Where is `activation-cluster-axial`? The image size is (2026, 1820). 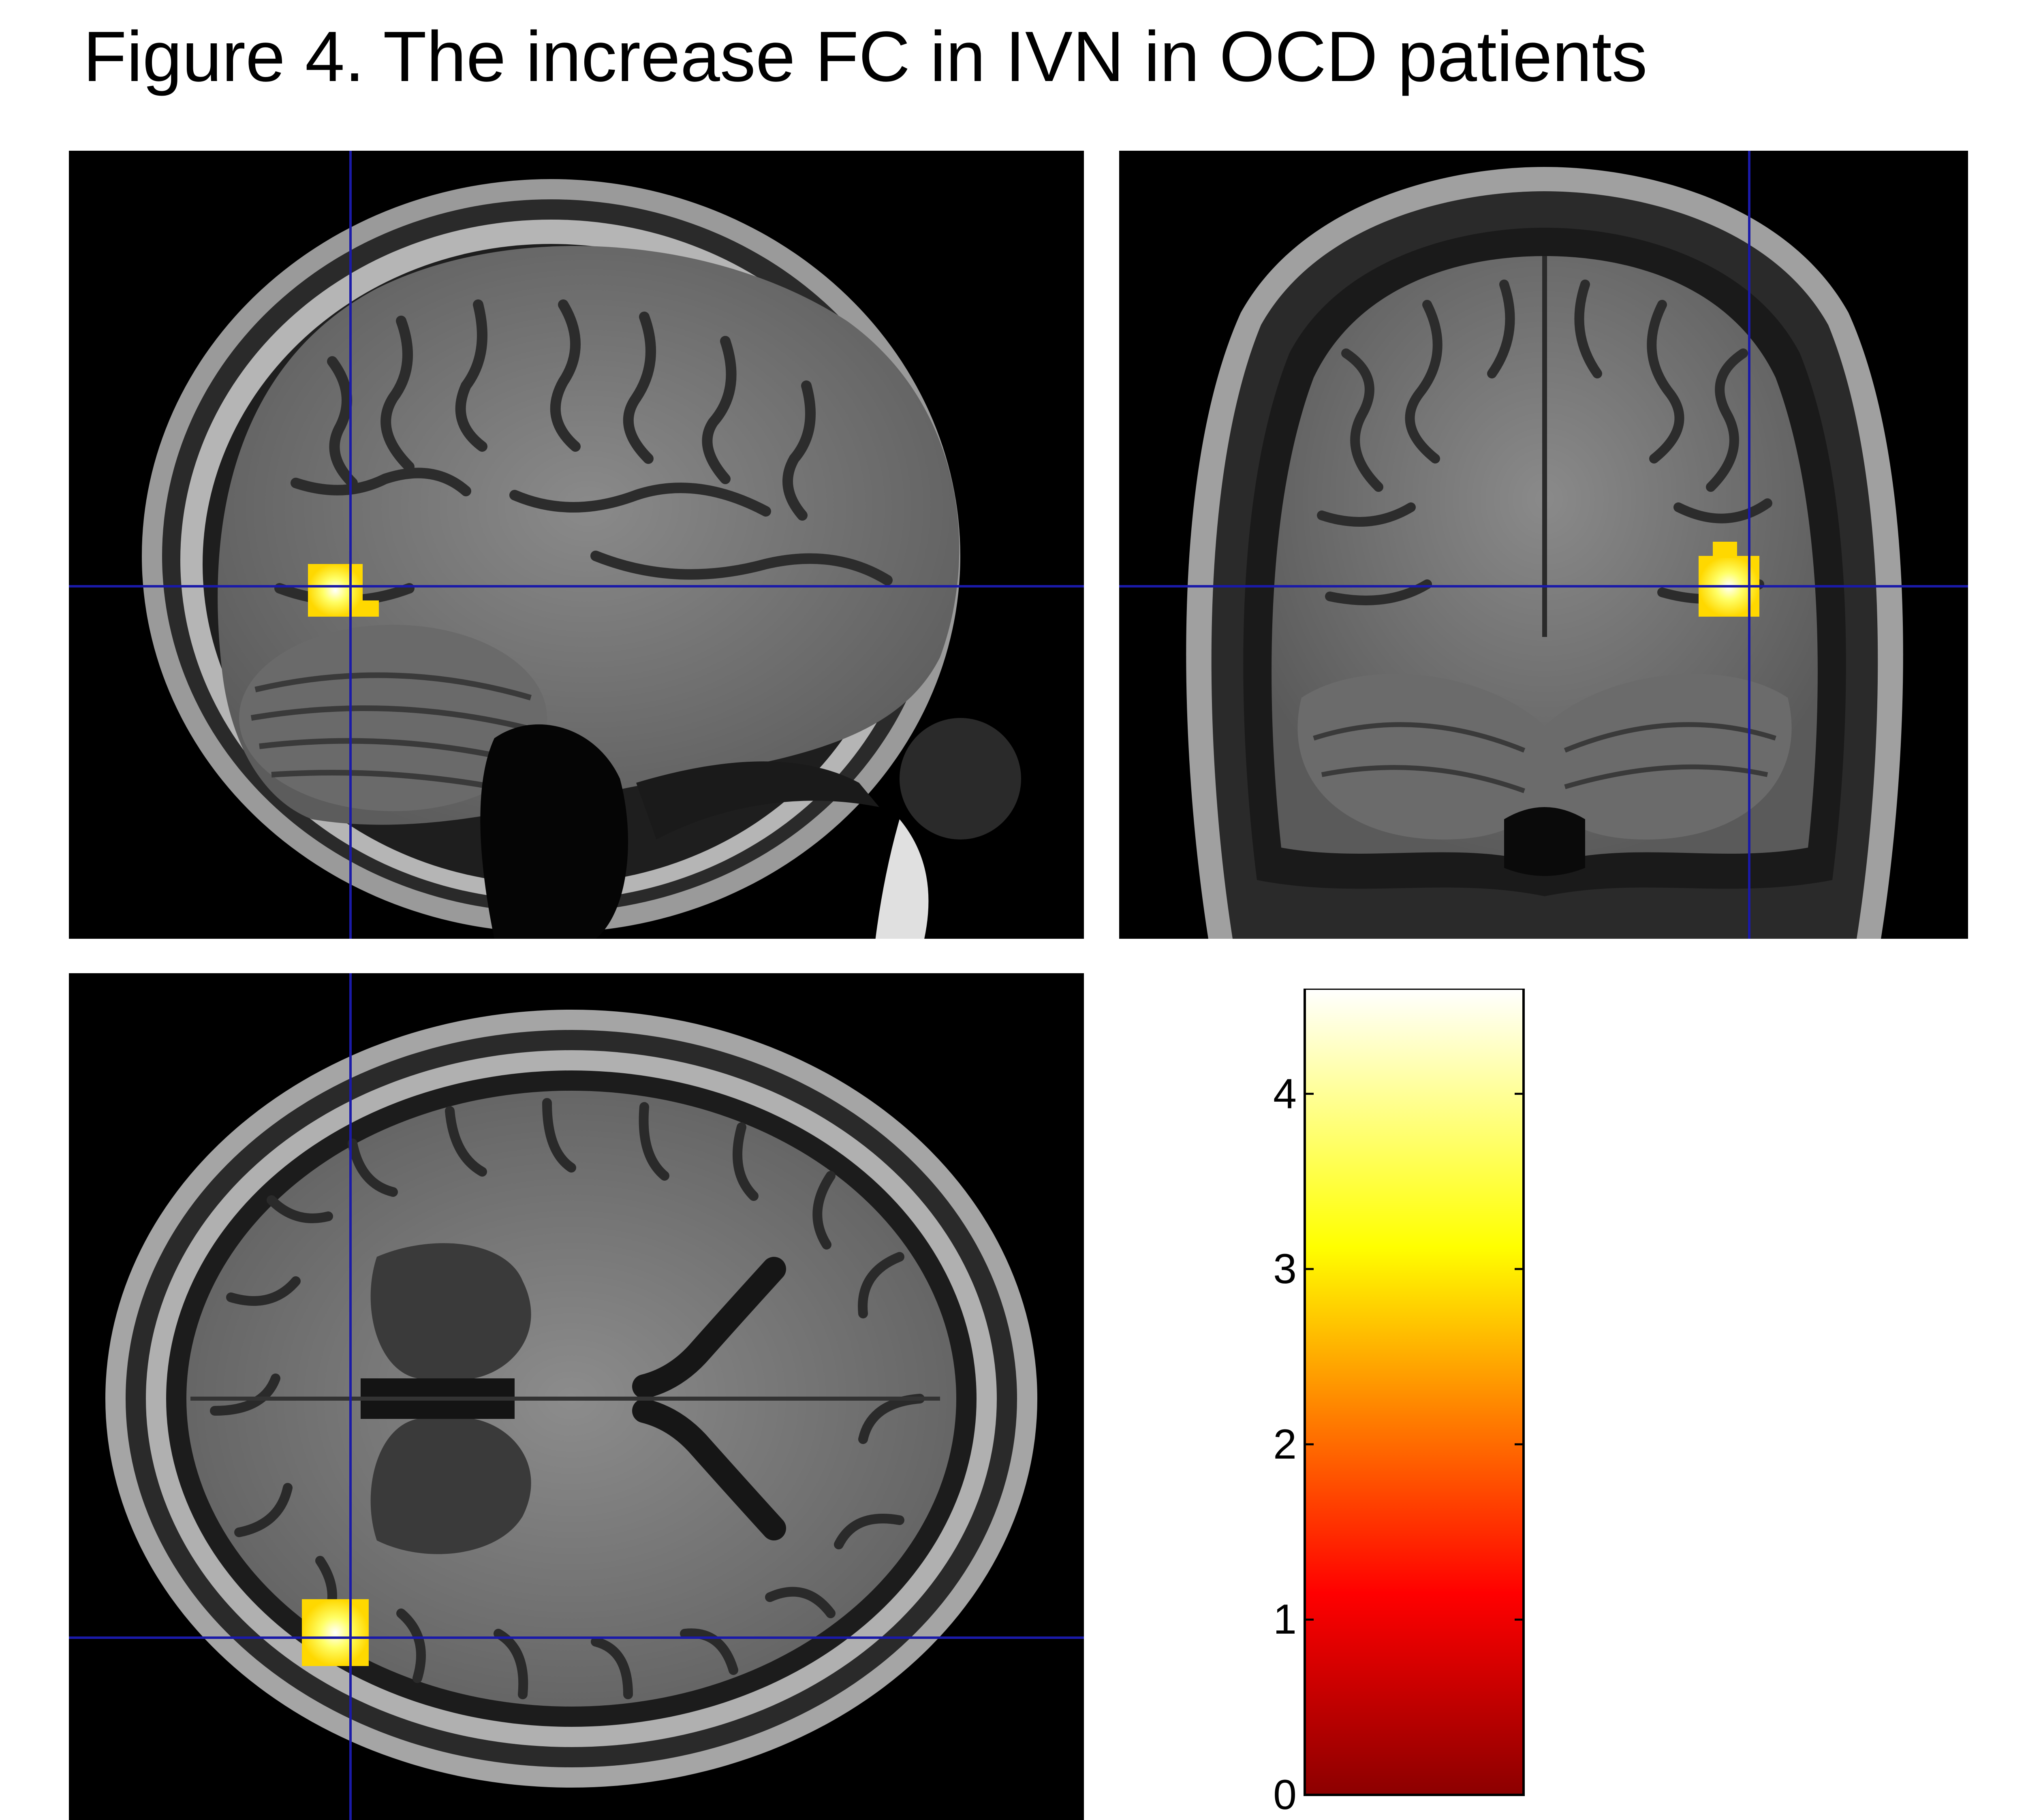
activation-cluster-axial is located at coordinates (335, 1633).